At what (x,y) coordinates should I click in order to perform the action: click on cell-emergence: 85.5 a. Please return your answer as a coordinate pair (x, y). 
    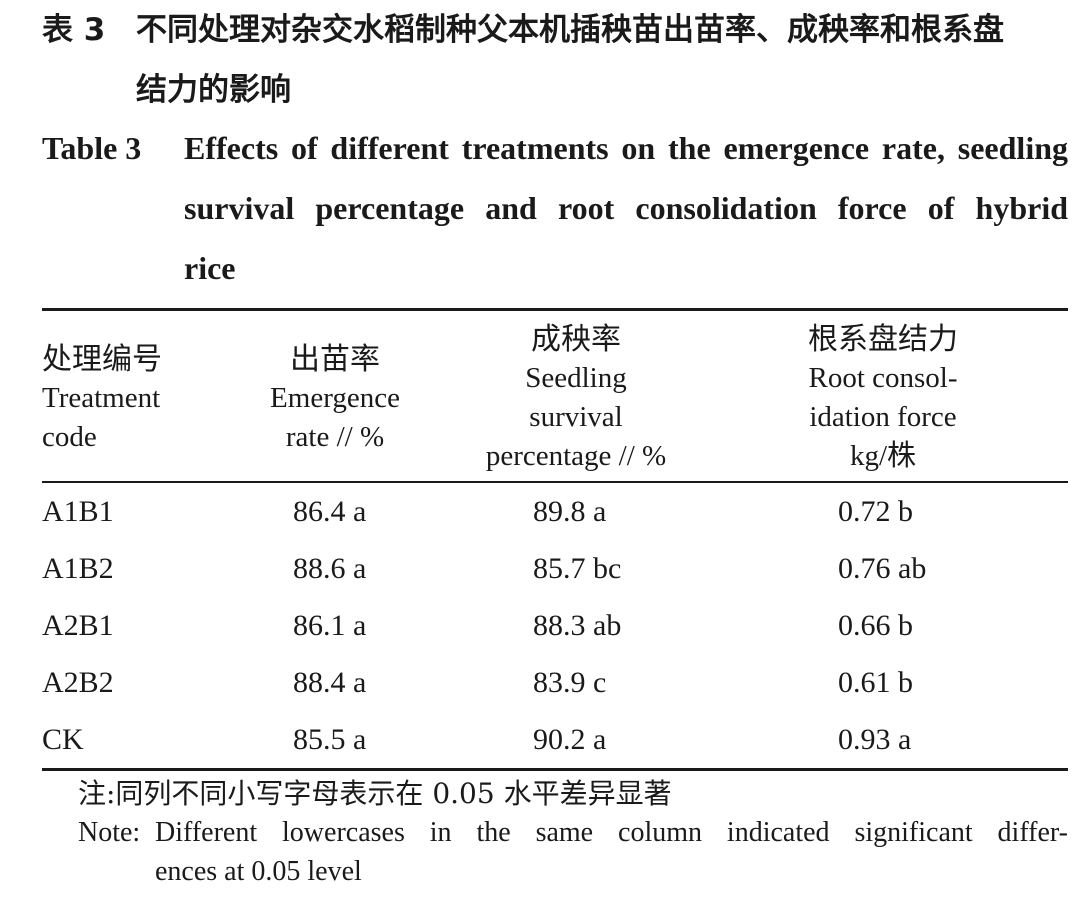
    Looking at the image, I should click on (330, 739).